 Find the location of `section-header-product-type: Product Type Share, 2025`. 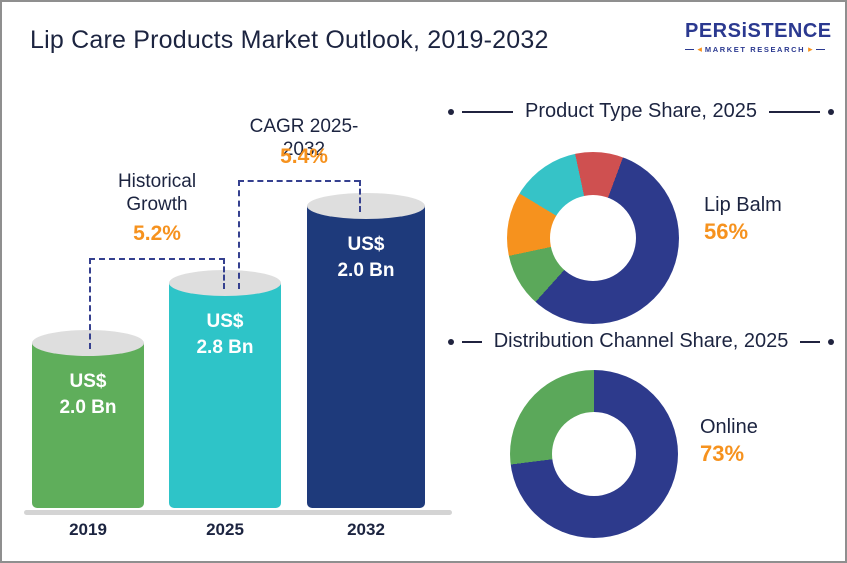

section-header-product-type: Product Type Share, 2025 is located at coordinates (641, 111).